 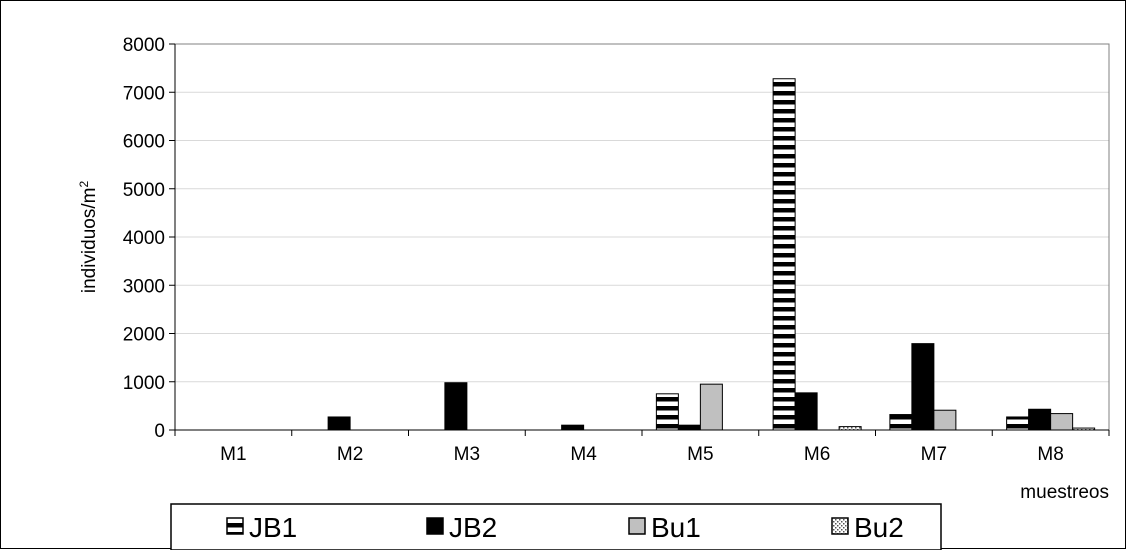 I want to click on bar-bu1-m5, so click(x=711, y=407).